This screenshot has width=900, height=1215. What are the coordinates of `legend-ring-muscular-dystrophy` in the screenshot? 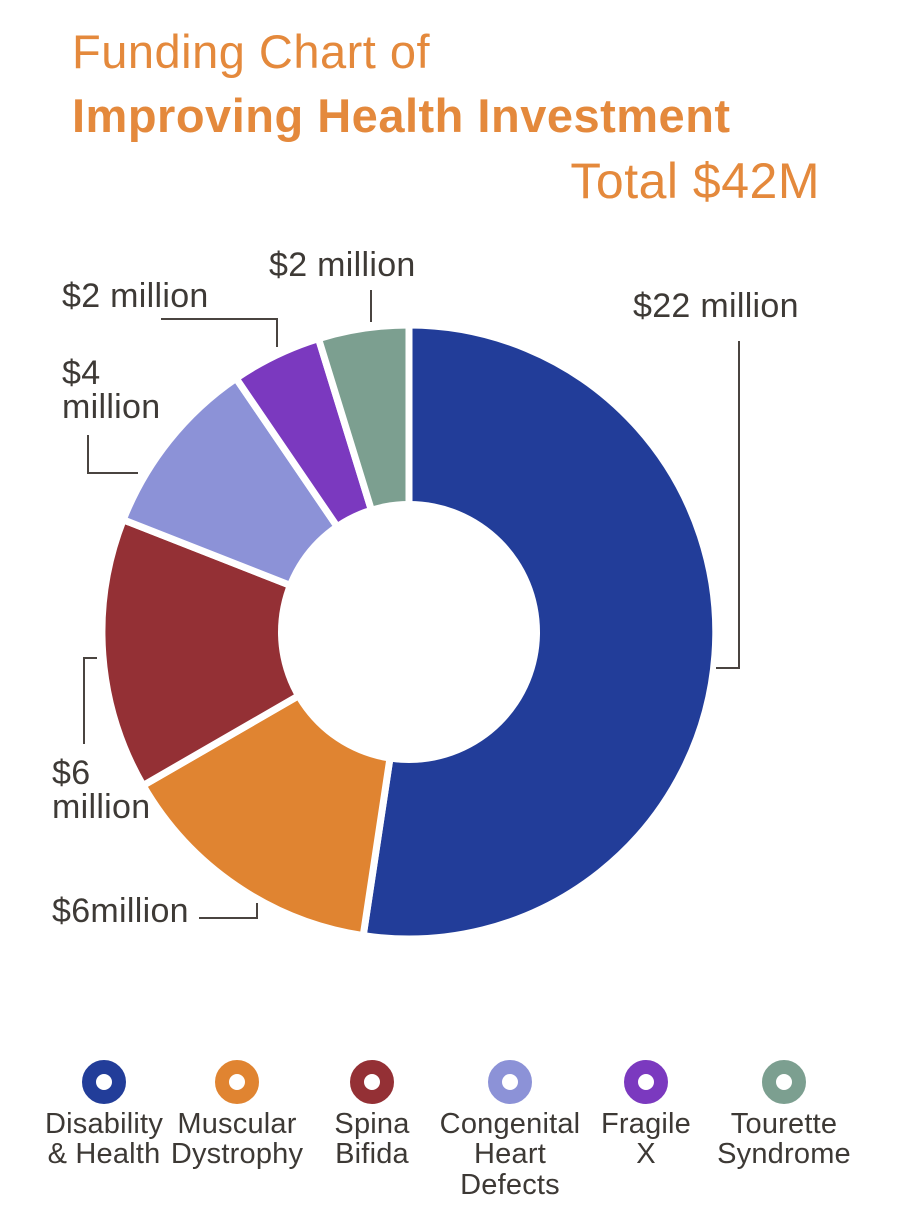 It's located at (237, 1082).